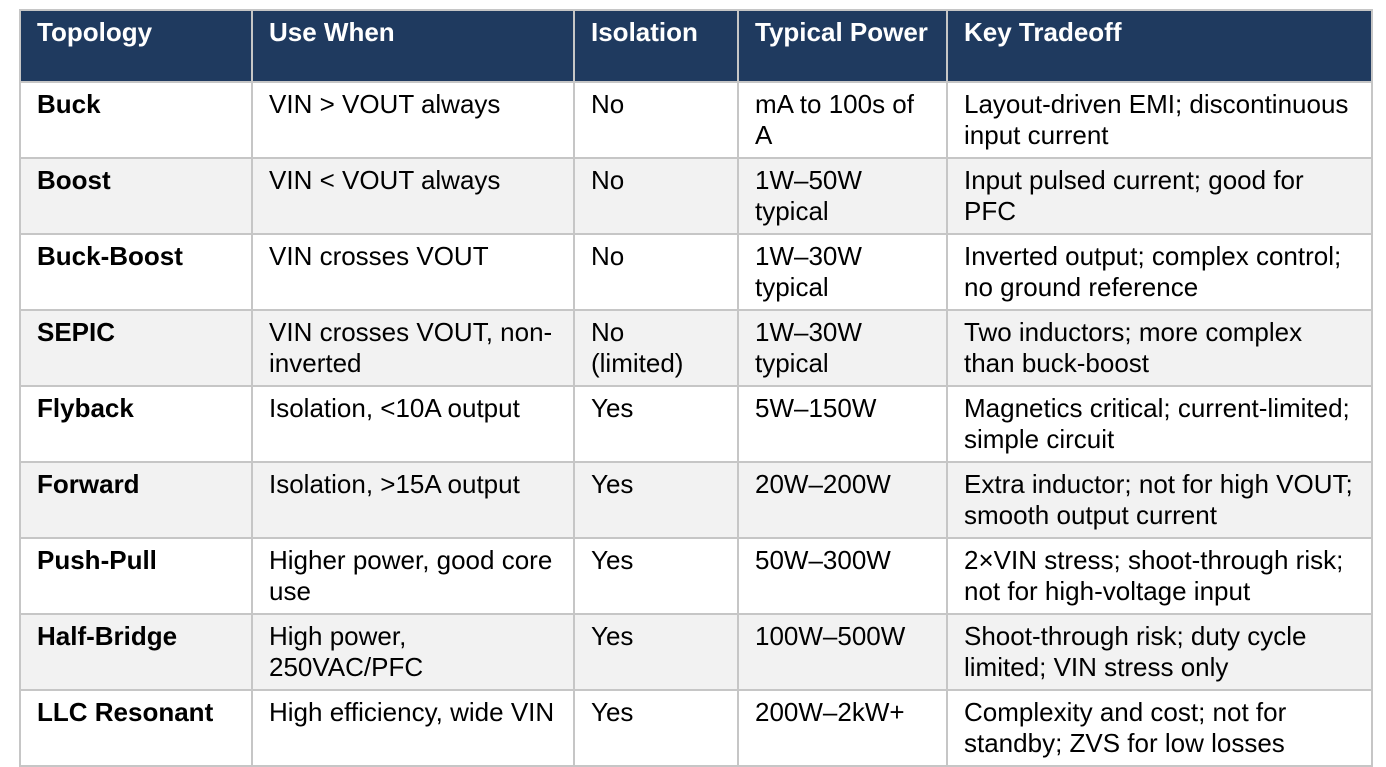  What do you see at coordinates (842, 652) in the screenshot?
I see `cell-typical-power: 100W–500W` at bounding box center [842, 652].